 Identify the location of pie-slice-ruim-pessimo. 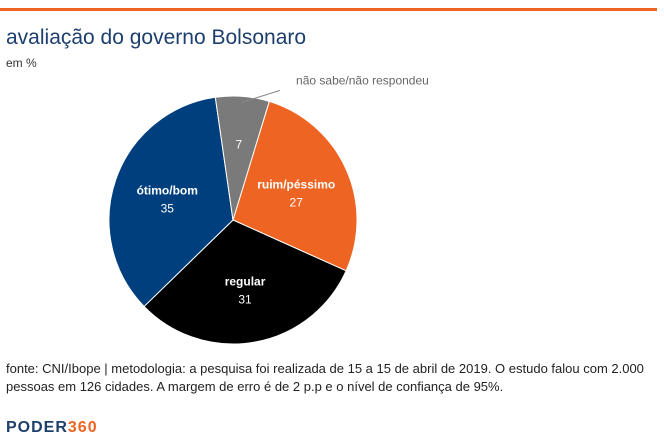
(295, 186).